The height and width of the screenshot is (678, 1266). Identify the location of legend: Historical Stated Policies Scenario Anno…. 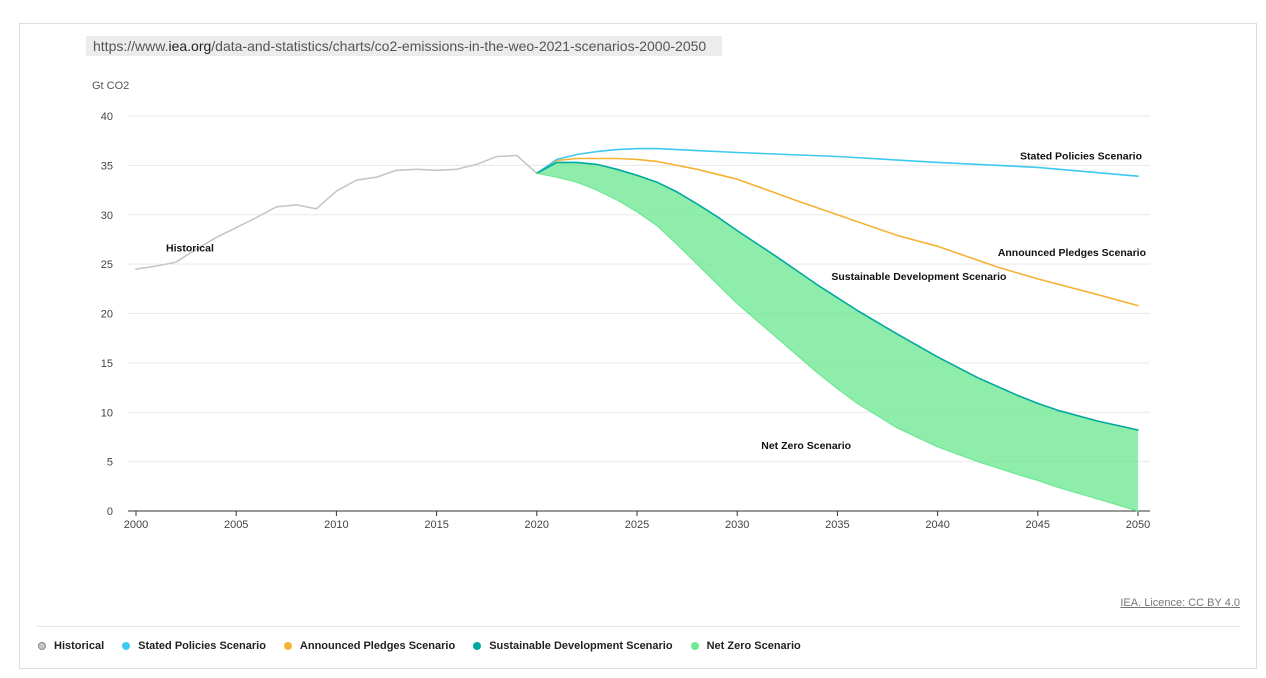
(419, 646).